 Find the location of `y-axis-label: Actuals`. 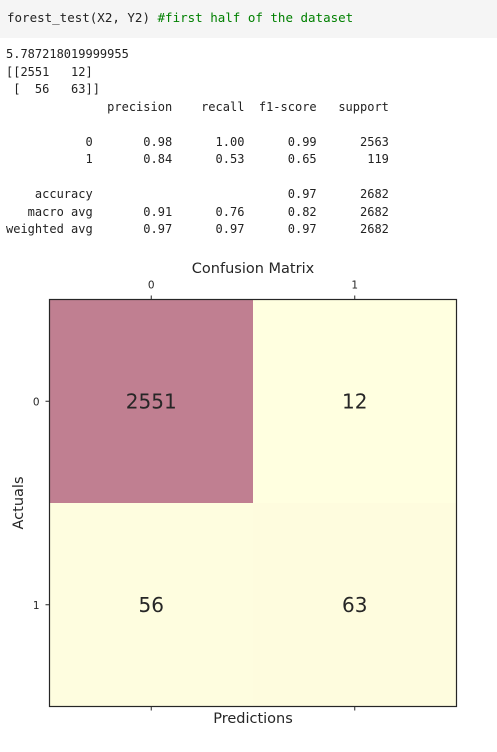

y-axis-label: Actuals is located at coordinates (19, 503).